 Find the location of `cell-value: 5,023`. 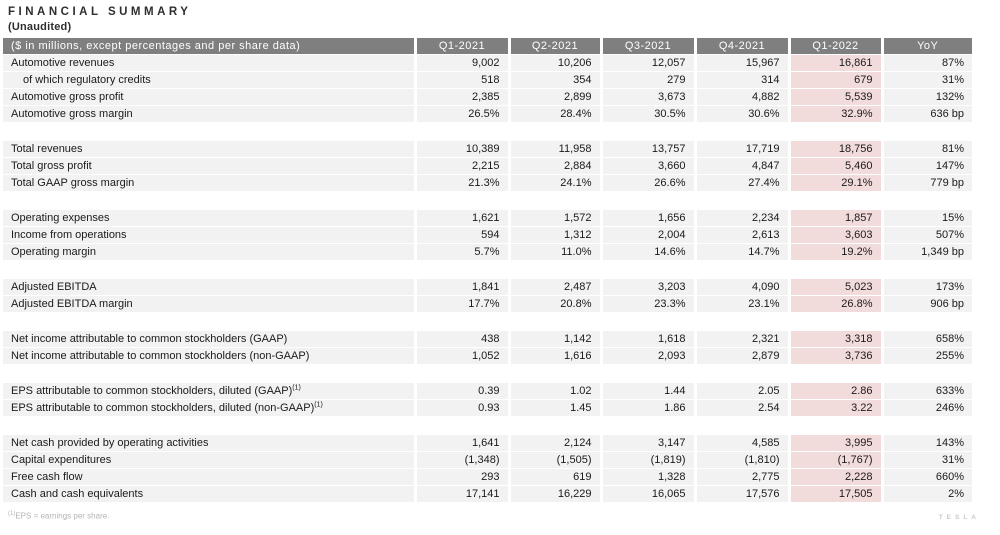

cell-value: 5,023 is located at coordinates (834, 287).